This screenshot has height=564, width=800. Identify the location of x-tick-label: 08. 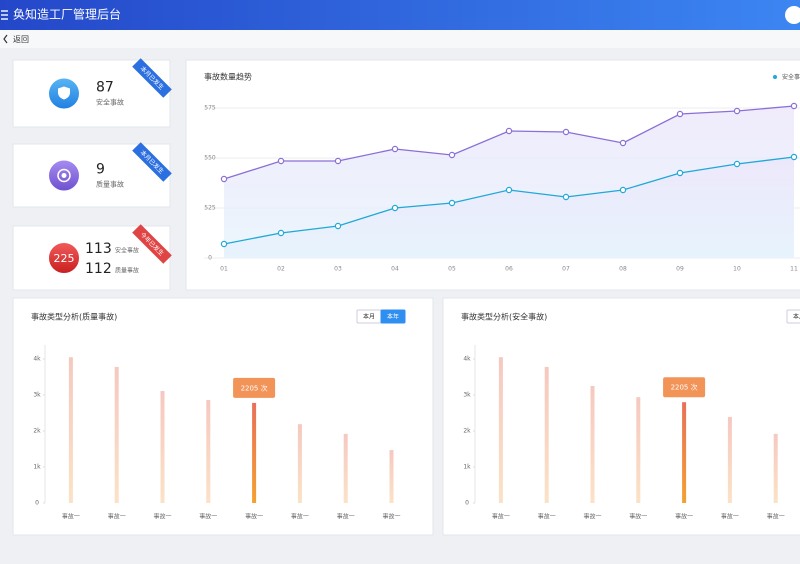
(623, 269).